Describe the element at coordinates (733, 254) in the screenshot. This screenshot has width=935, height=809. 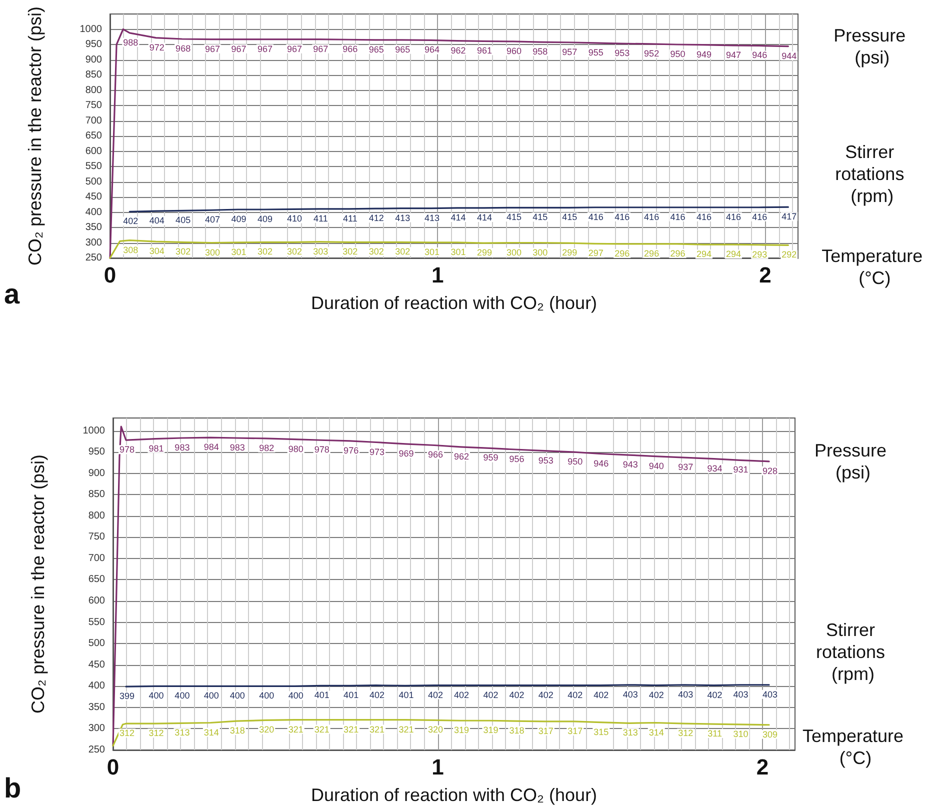
I see `data-label: 294` at that location.